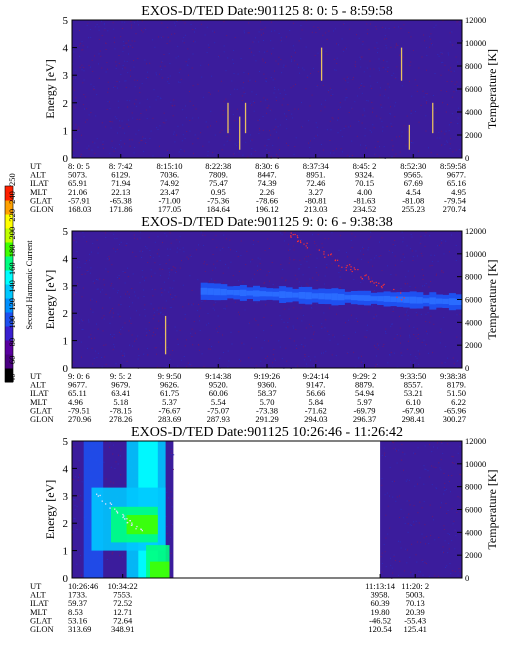  Describe the element at coordinates (66, 524) in the screenshot. I see `y-tick-label: 2` at that location.